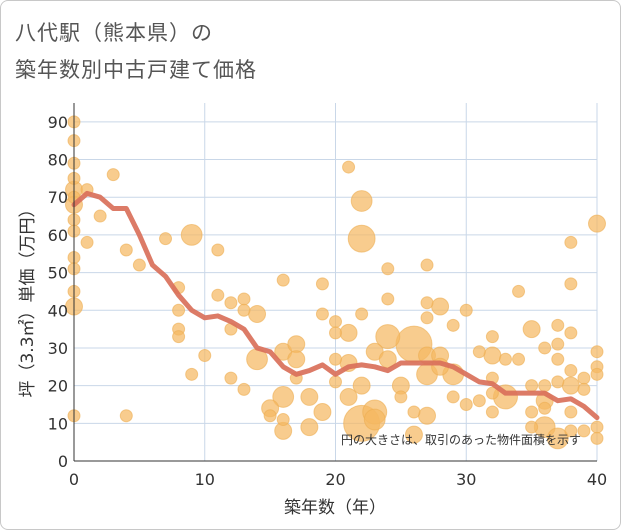  What do you see at coordinates (58, 160) in the screenshot?
I see `y-tick-label: 80` at bounding box center [58, 160].